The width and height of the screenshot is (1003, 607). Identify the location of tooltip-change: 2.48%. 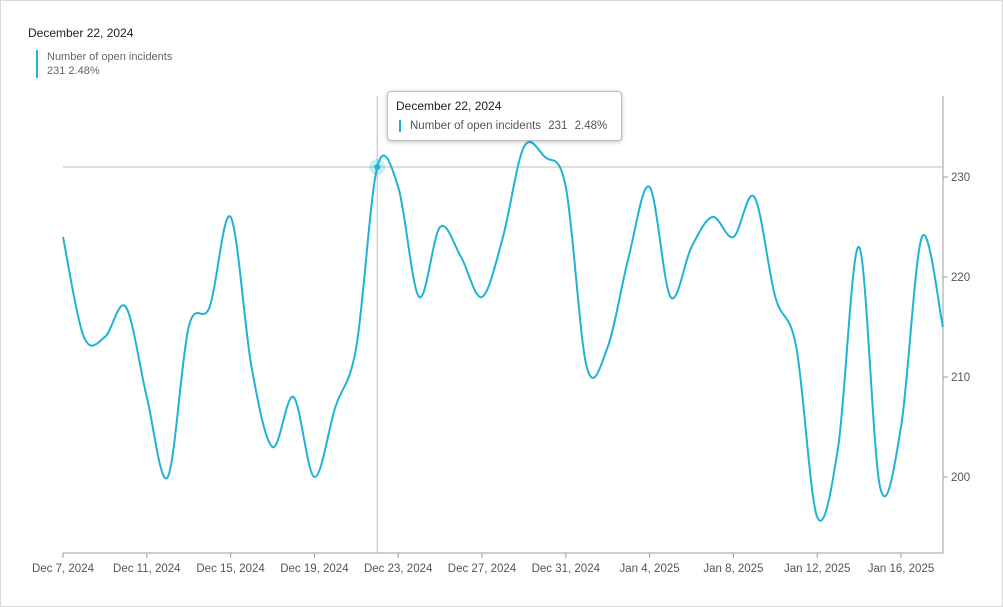
(591, 126).